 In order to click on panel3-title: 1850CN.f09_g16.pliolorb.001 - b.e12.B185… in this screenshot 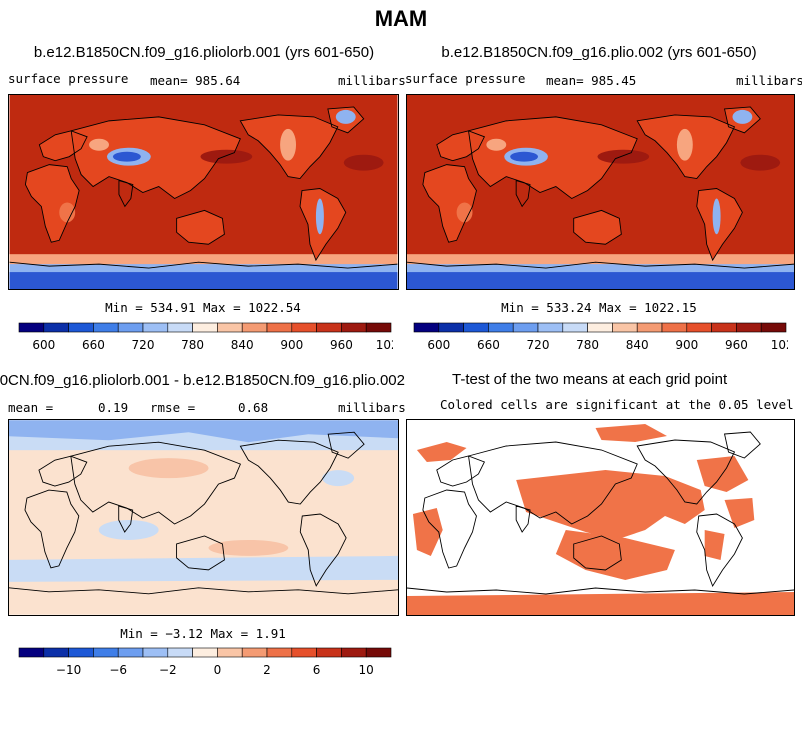, I will do `click(202, 380)`.